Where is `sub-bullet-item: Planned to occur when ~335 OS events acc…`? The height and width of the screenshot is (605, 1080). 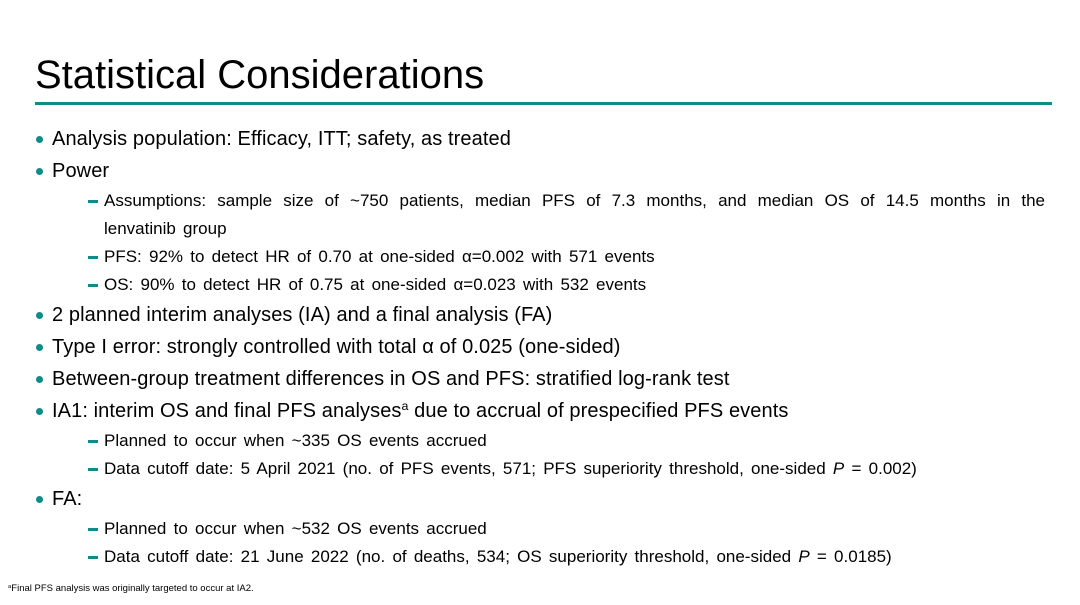 sub-bullet-item: Planned to occur when ~335 OS events acc… is located at coordinates (540, 441).